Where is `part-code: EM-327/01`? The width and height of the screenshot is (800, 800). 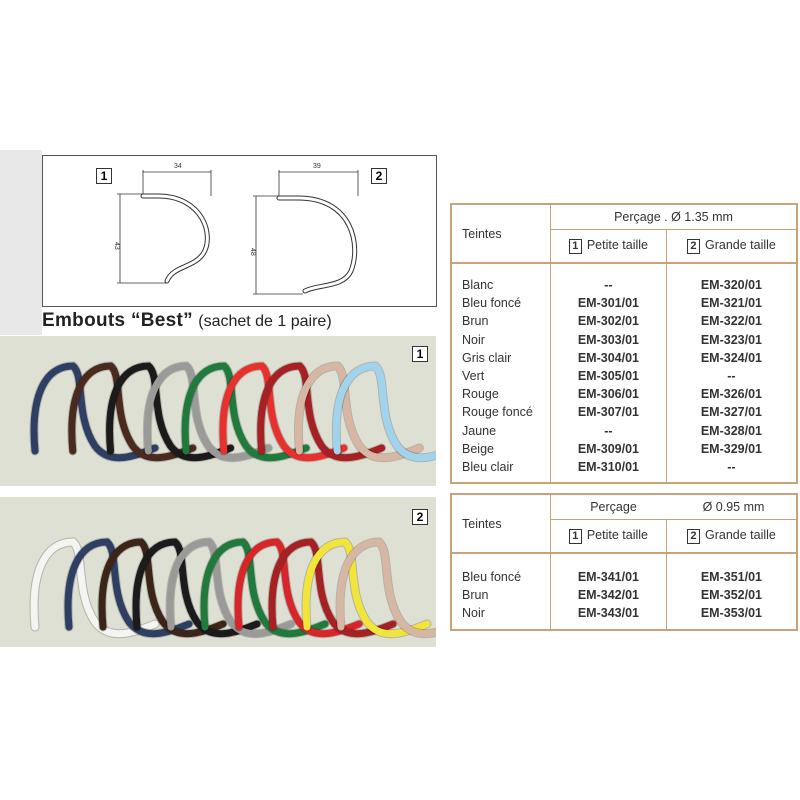 part-code: EM-327/01 is located at coordinates (731, 412).